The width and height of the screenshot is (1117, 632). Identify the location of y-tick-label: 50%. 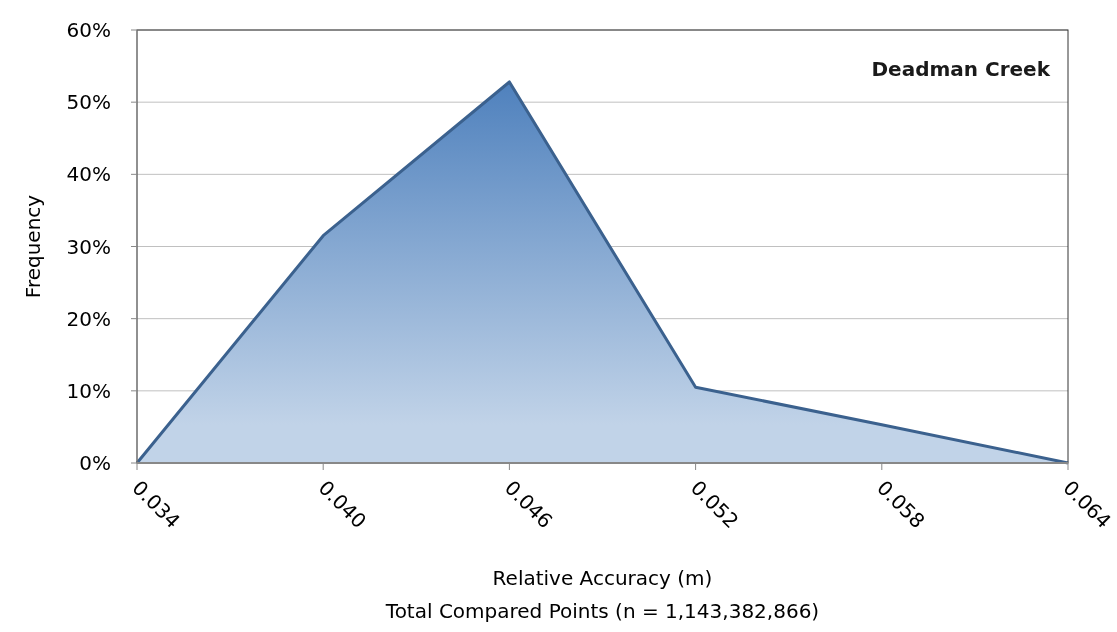
(88, 102).